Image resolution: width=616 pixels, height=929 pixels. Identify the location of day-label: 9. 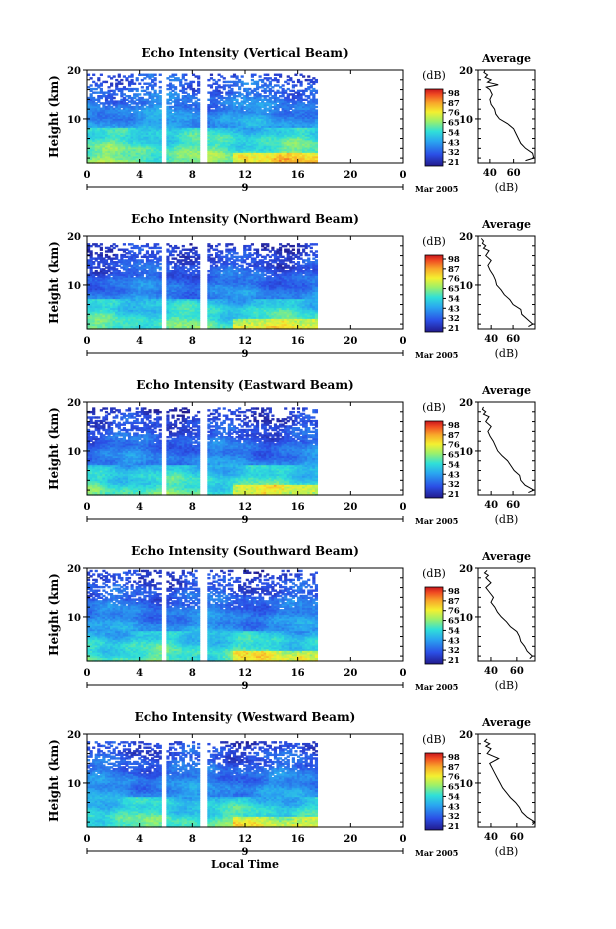
(245, 686).